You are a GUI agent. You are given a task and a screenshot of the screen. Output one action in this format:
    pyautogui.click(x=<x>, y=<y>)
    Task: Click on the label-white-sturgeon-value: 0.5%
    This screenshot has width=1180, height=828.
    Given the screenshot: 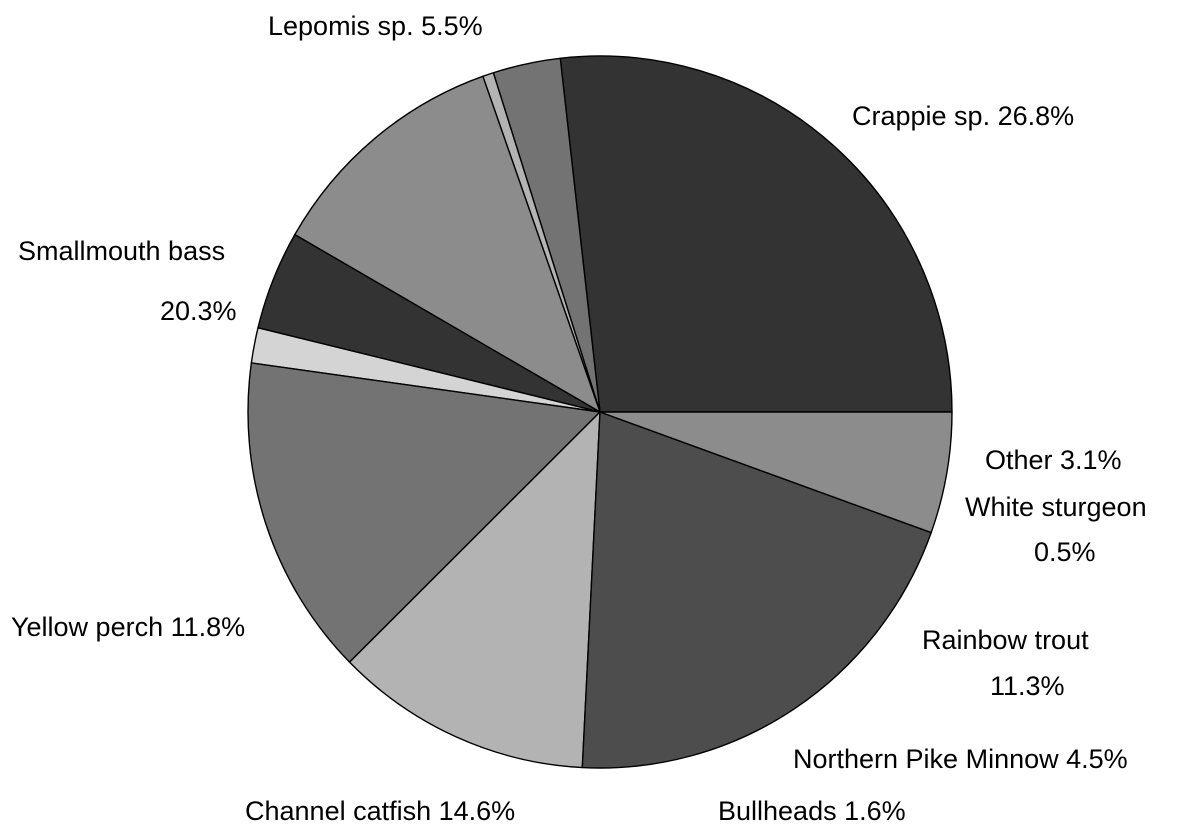 What is the action you would take?
    pyautogui.click(x=1065, y=552)
    